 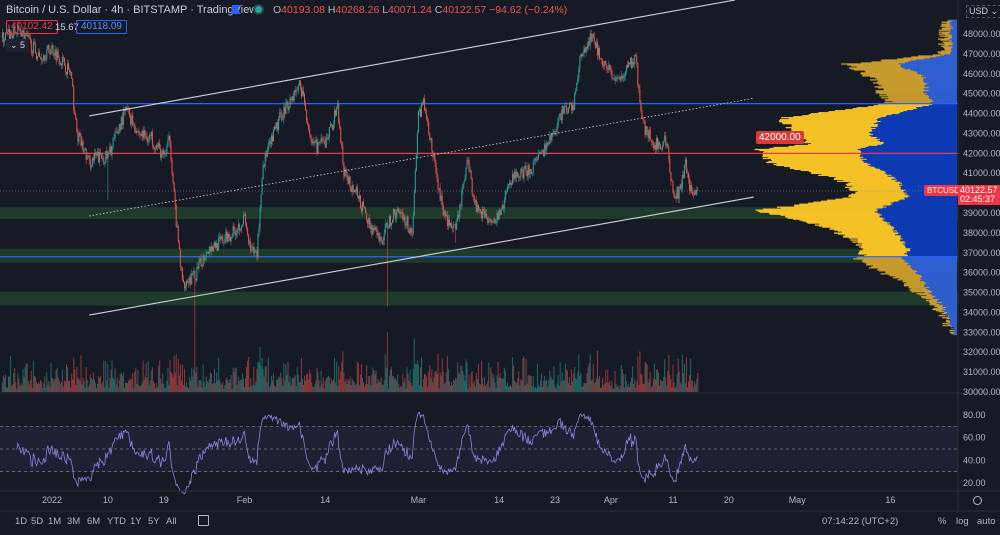 What do you see at coordinates (21, 521) in the screenshot?
I see `range-0: 1D` at bounding box center [21, 521].